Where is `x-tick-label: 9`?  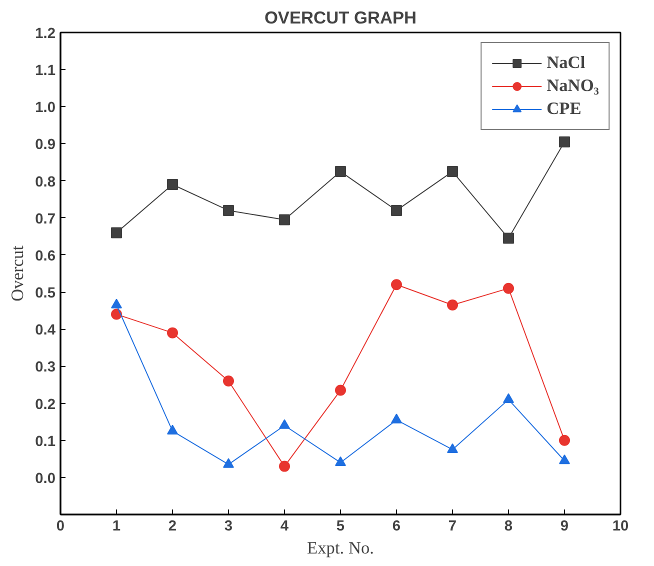 x-tick-label: 9 is located at coordinates (564, 526).